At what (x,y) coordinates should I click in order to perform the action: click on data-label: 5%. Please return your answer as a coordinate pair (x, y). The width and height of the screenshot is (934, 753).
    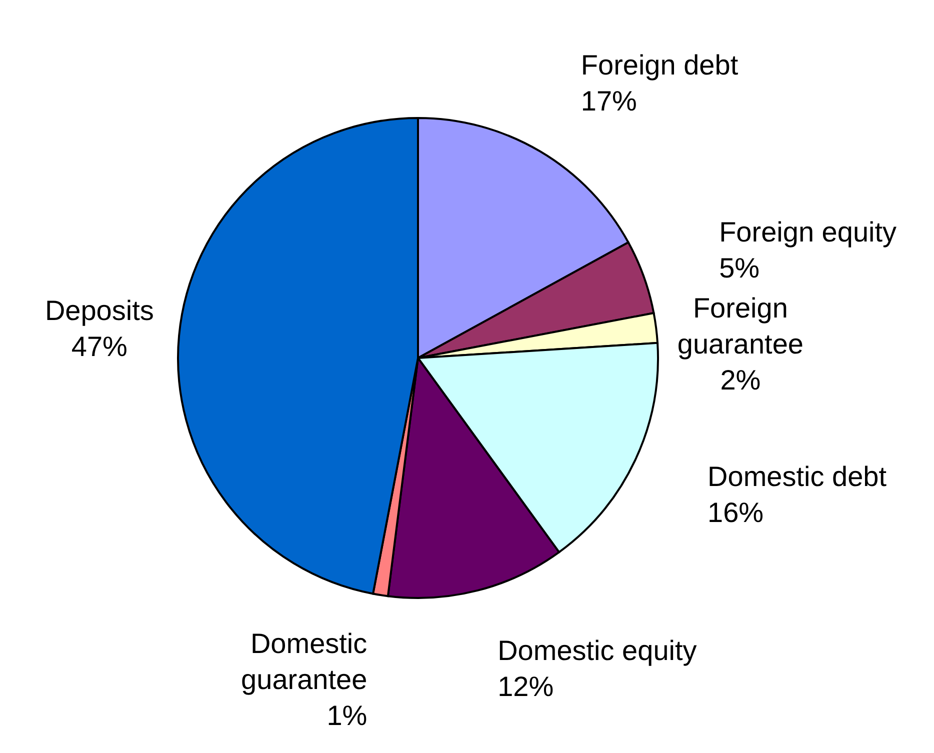
    Looking at the image, I should click on (739, 268).